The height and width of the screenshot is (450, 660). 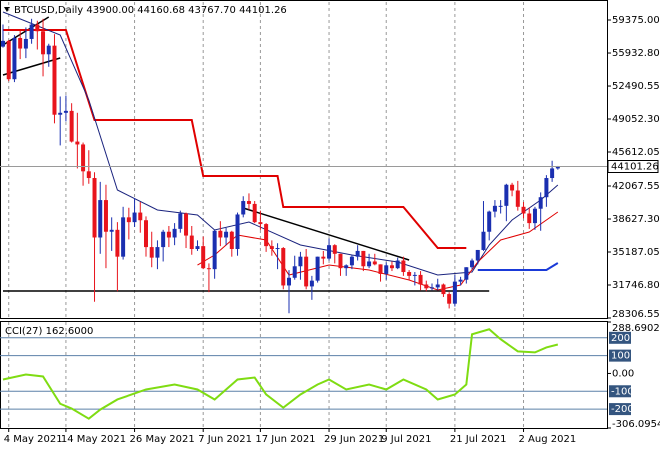 I want to click on y-tick-label: 52490.55, so click(x=636, y=86).